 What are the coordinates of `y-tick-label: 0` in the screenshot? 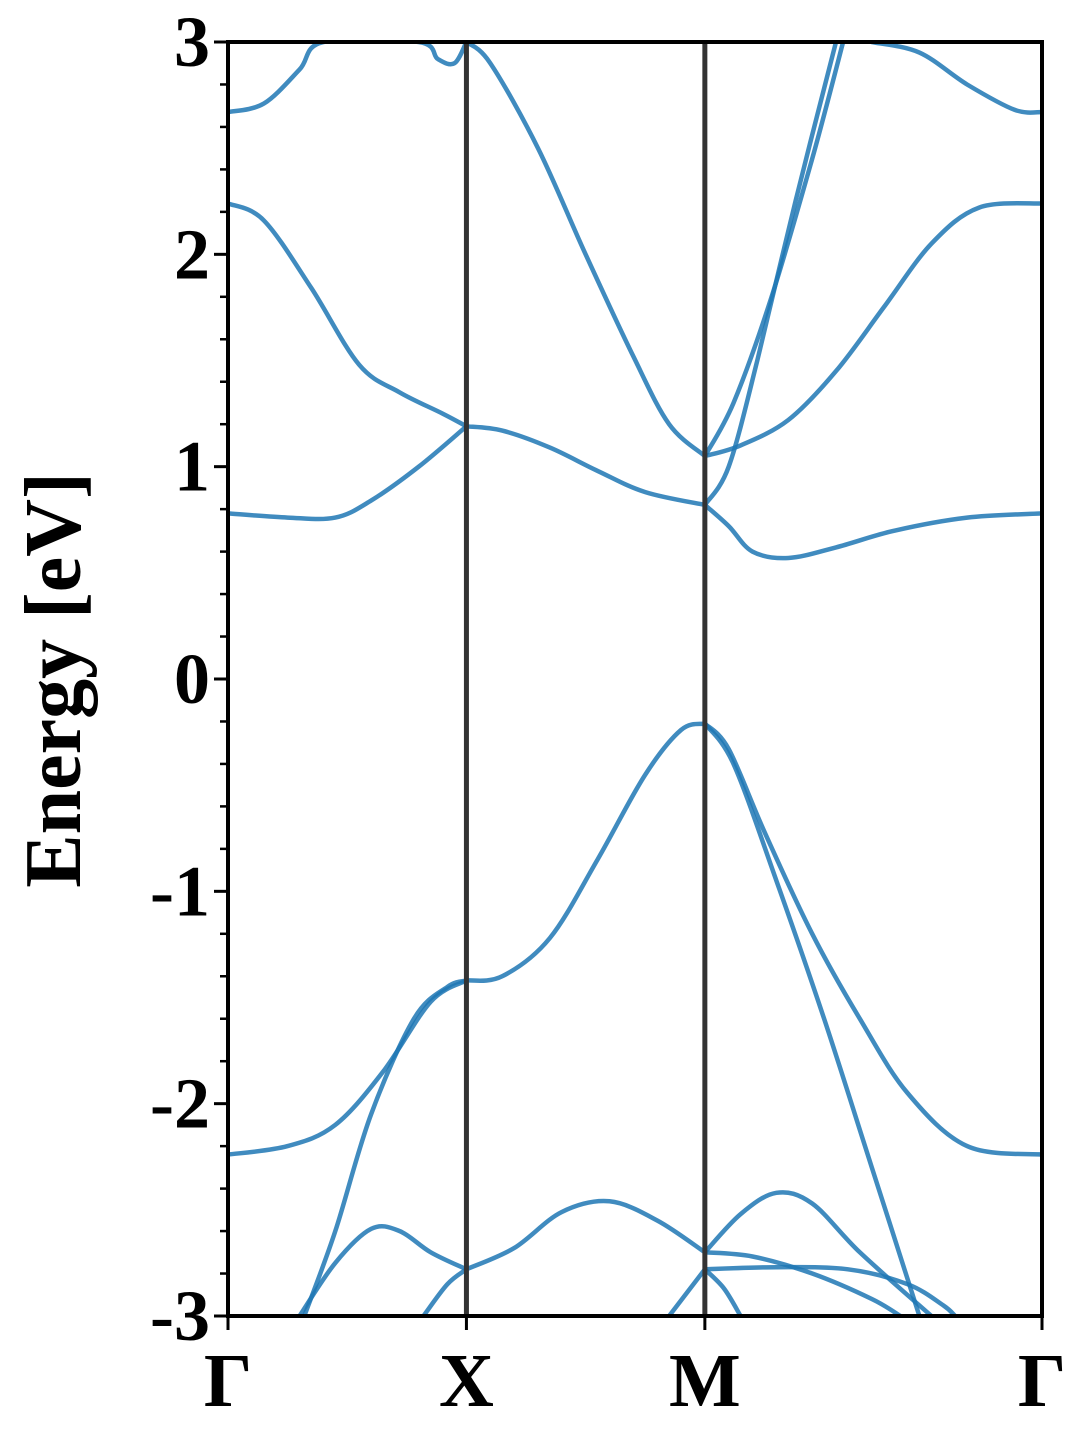 It's located at (192, 679).